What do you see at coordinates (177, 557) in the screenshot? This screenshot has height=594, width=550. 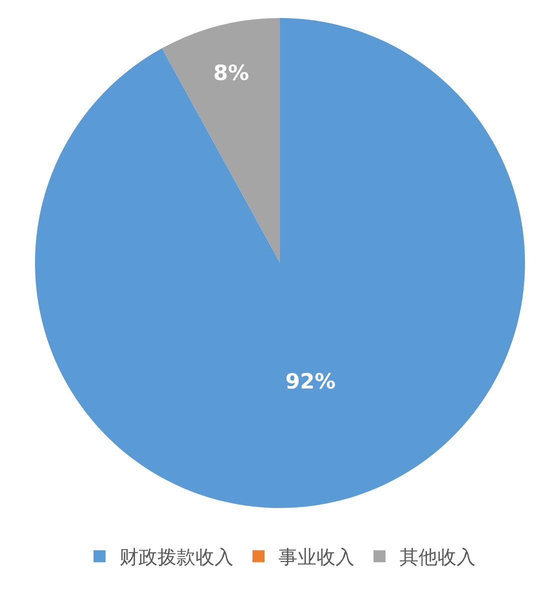 I see `legend-label: 财政拨款收入` at bounding box center [177, 557].